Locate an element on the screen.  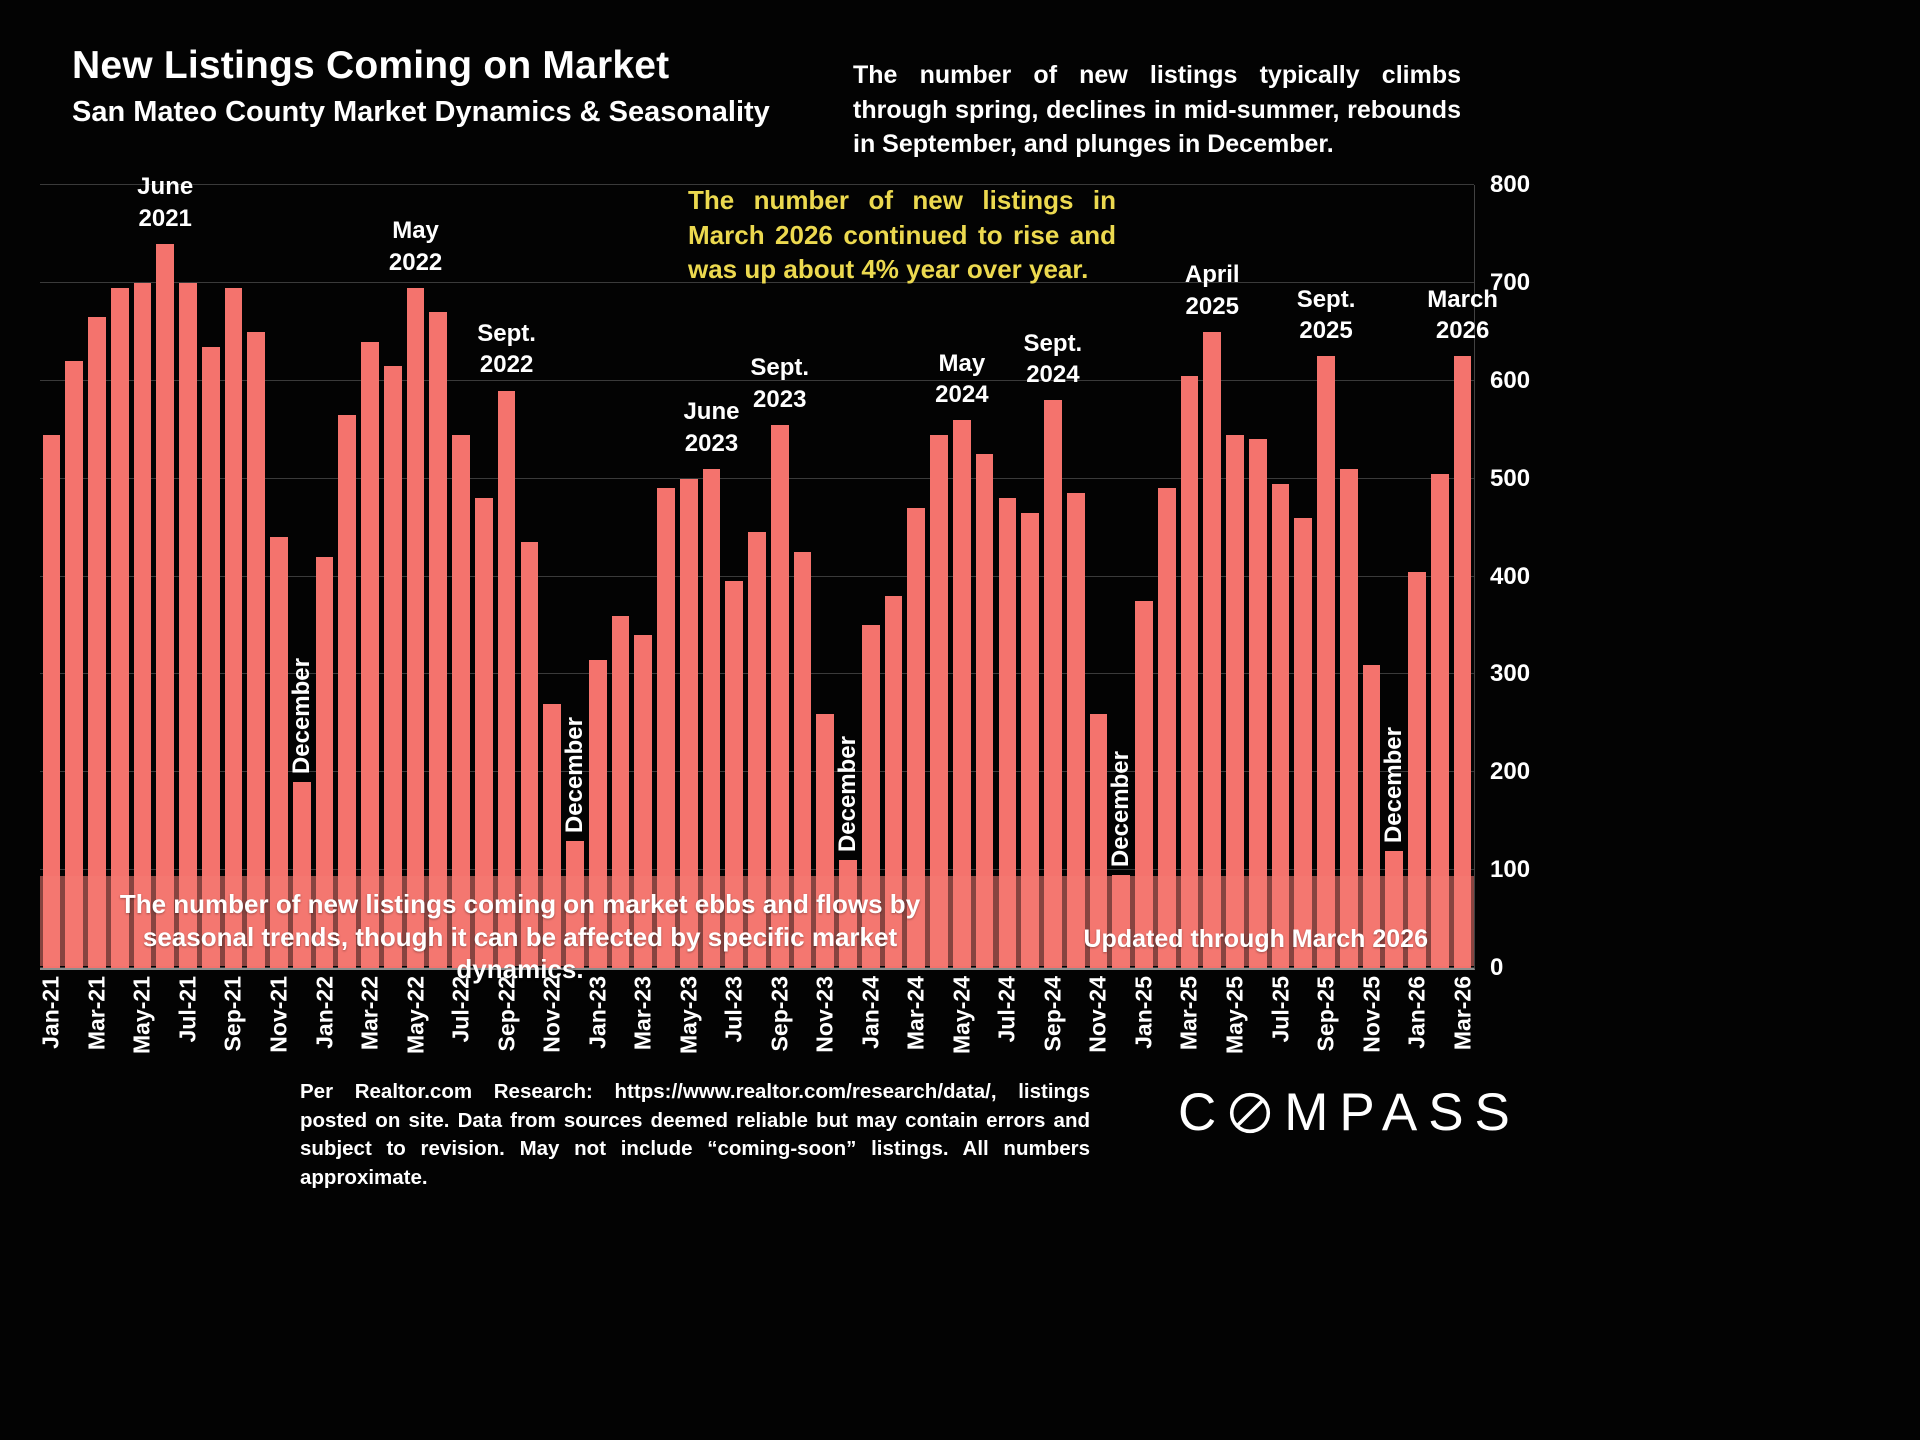
y-tick-200: 200 is located at coordinates (1510, 772).